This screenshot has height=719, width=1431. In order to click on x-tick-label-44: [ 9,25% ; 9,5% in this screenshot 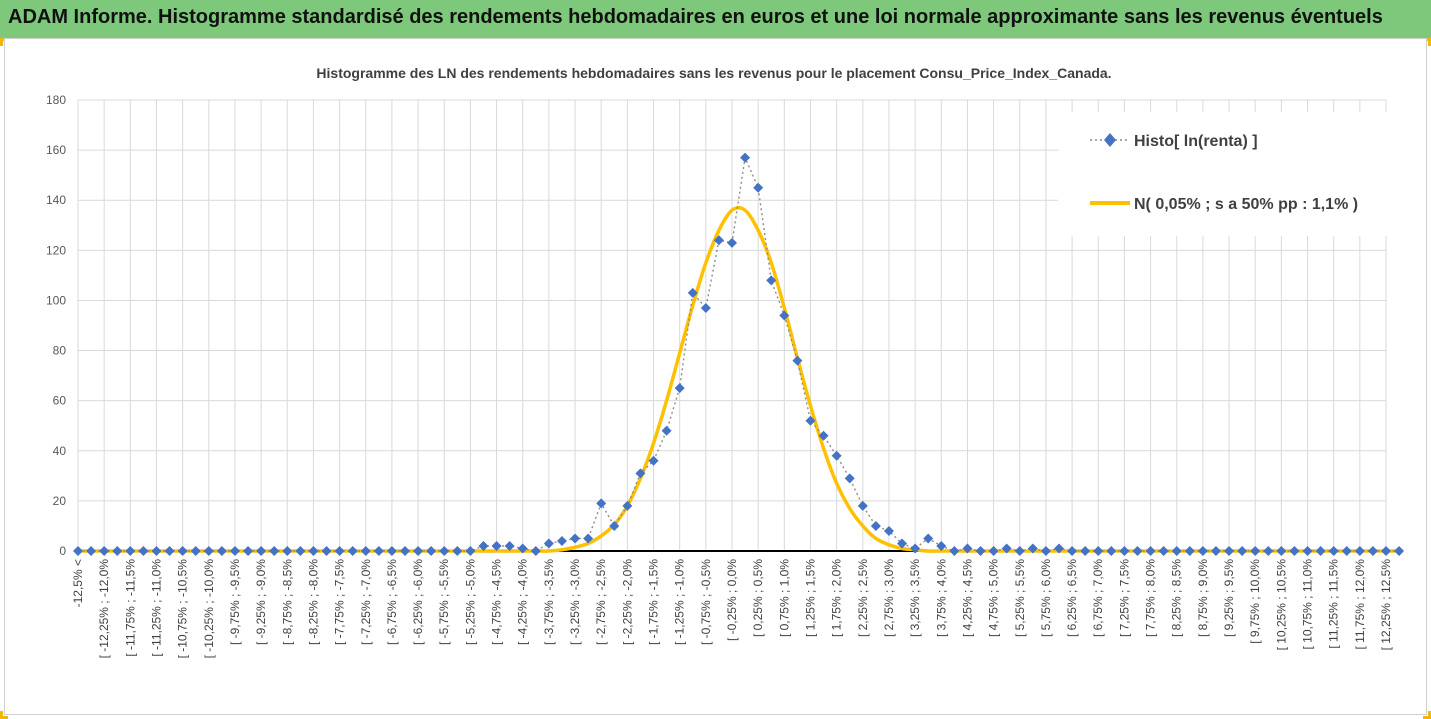, I will do `click(1229, 598)`.